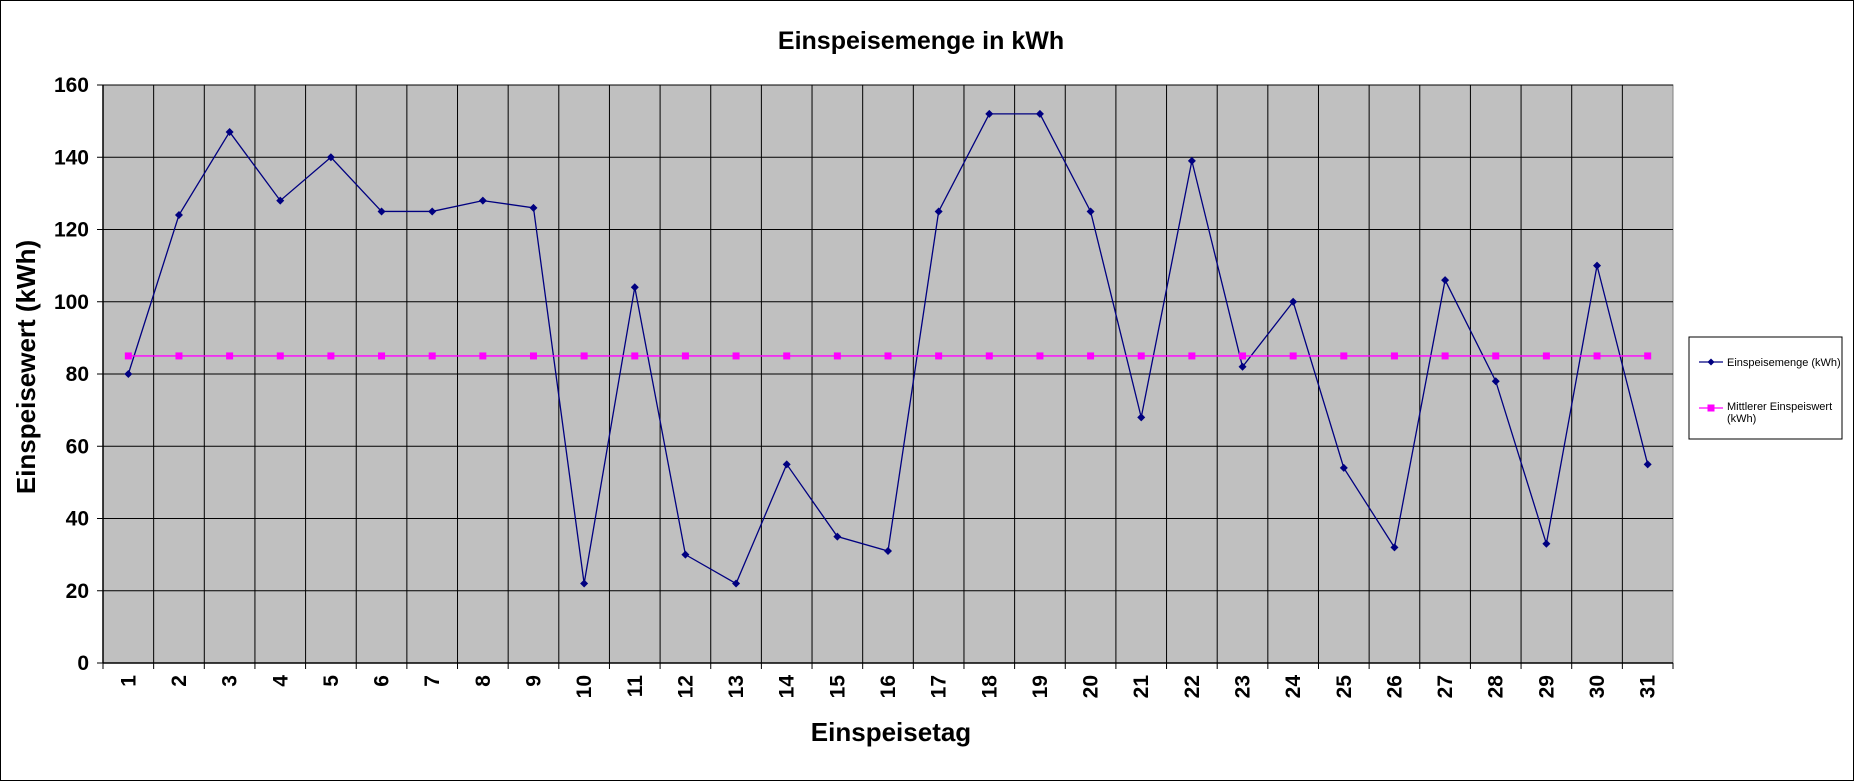 The width and height of the screenshot is (1854, 781). I want to click on x-tick-label: 26, so click(1394, 686).